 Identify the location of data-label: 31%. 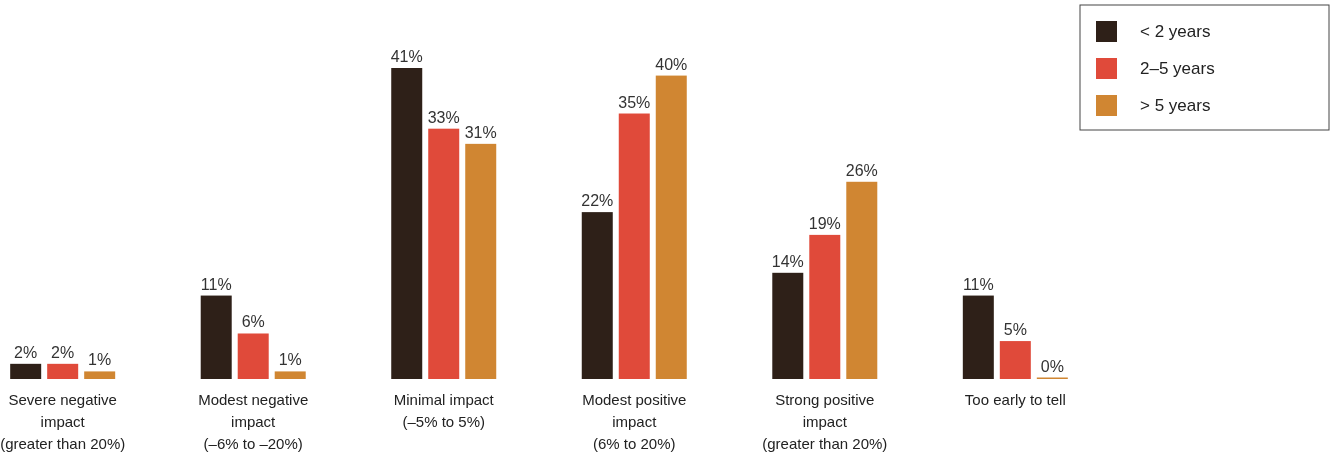
(480, 132).